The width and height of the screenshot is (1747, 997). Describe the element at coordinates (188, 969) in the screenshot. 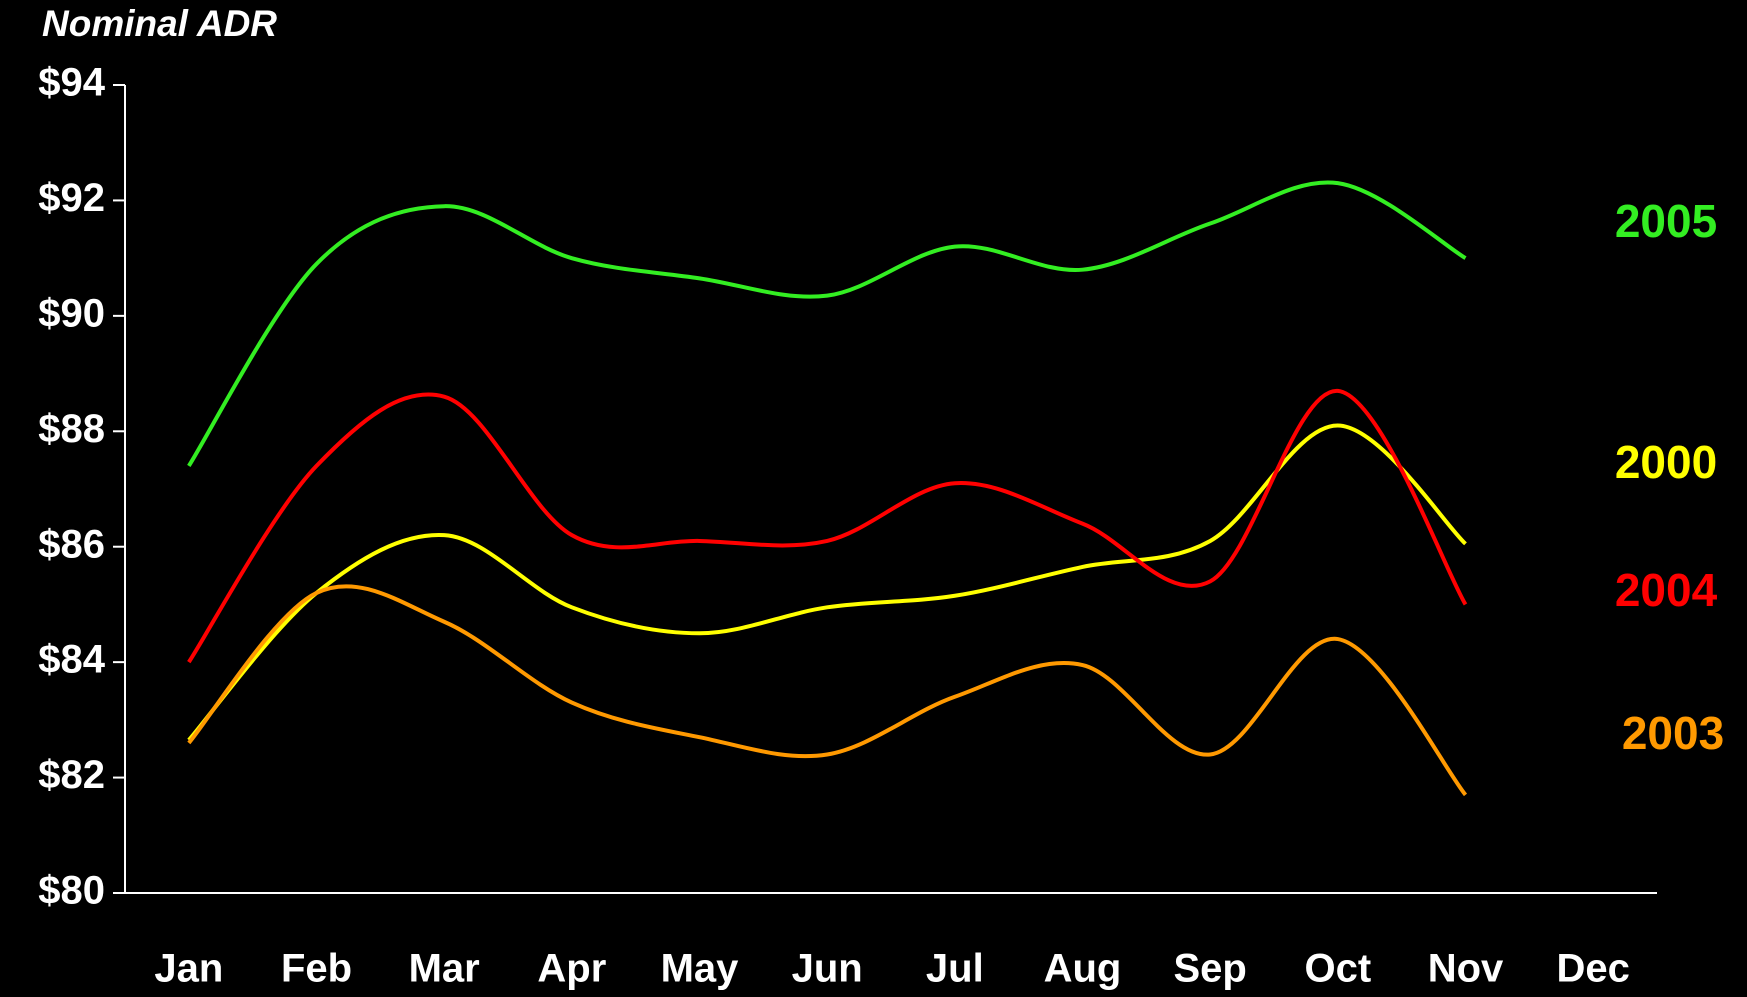

I see `x-tick-label: Jan` at that location.